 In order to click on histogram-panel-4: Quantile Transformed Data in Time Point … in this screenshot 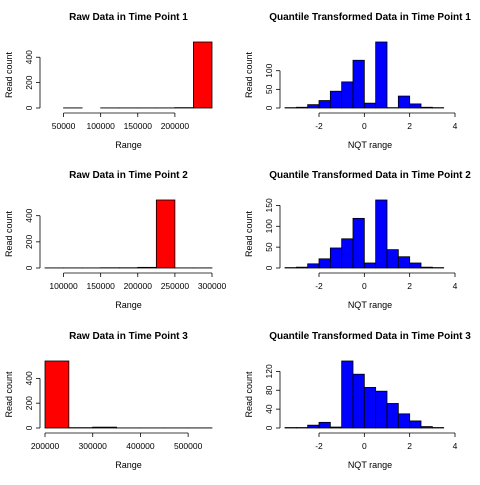, I will do `click(357, 240)`.